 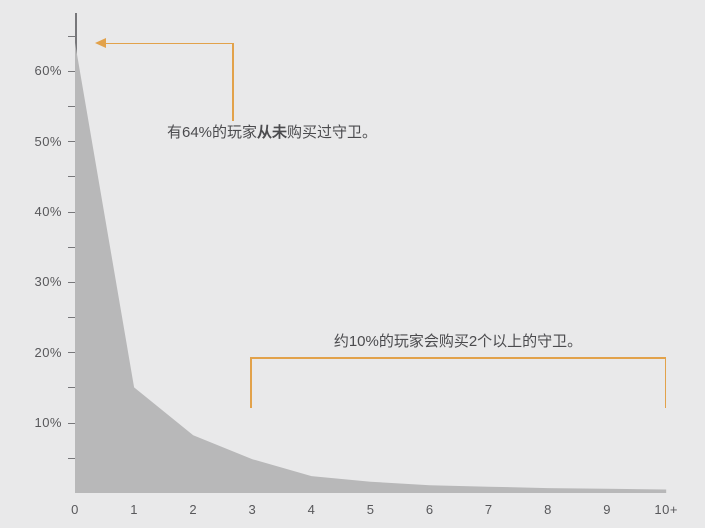 What do you see at coordinates (193, 509) in the screenshot?
I see `x-tick-label: 2` at bounding box center [193, 509].